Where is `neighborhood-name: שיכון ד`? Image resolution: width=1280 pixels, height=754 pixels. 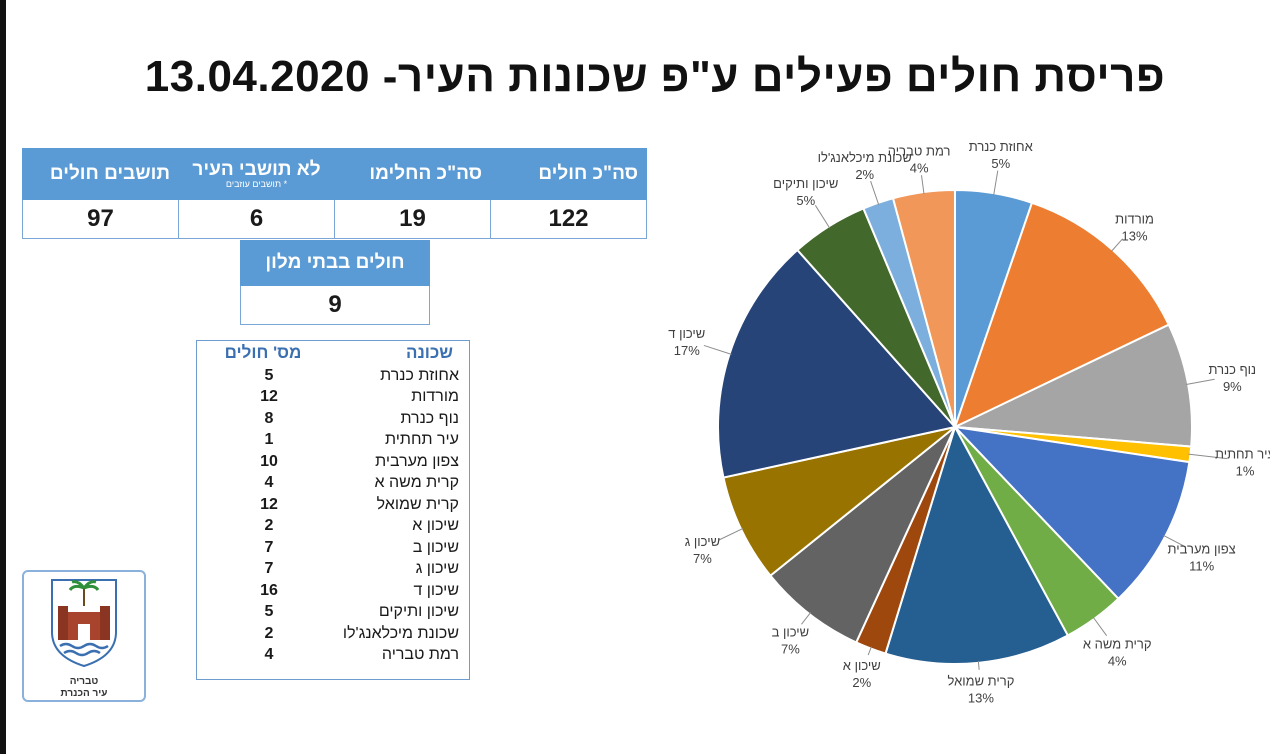
neighborhood-name: שיכון ד is located at coordinates (436, 590).